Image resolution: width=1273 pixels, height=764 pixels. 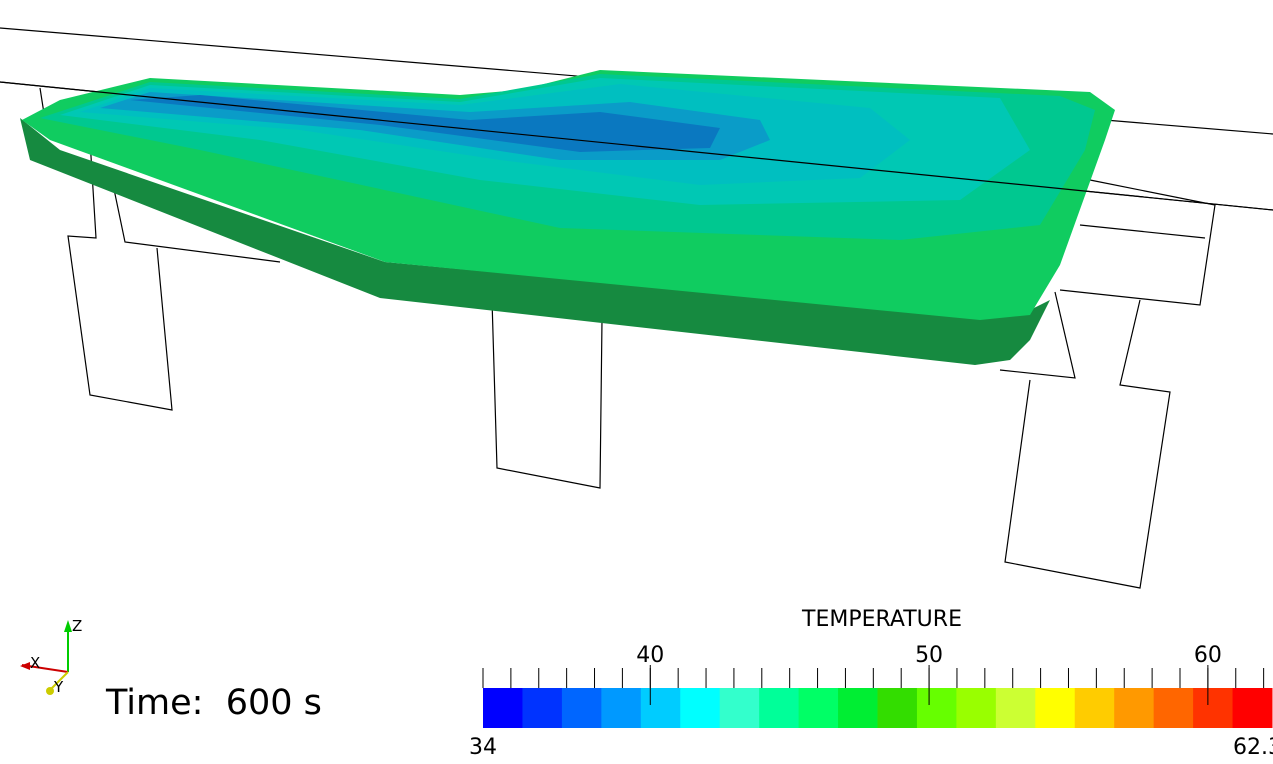 I want to click on support-right-line, so click(x=1142, y=231).